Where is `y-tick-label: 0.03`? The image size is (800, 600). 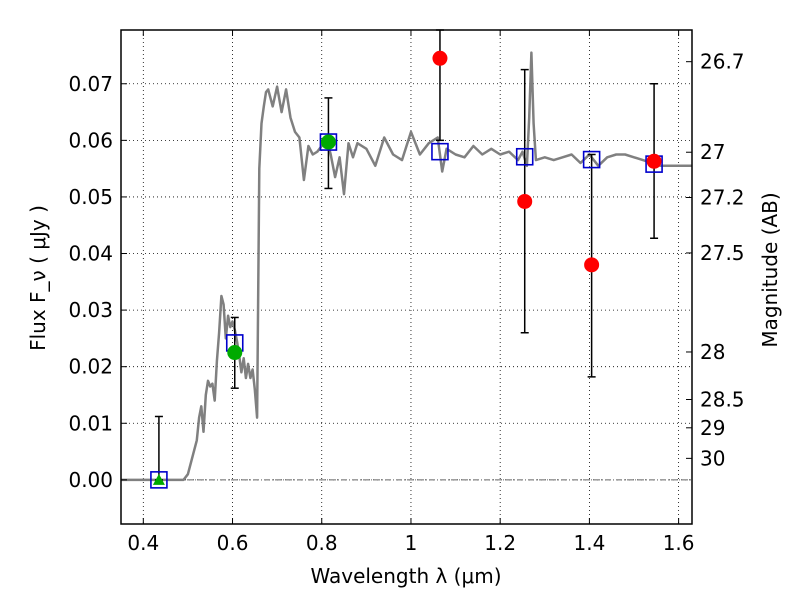 y-tick-label: 0.03 is located at coordinates (90, 310).